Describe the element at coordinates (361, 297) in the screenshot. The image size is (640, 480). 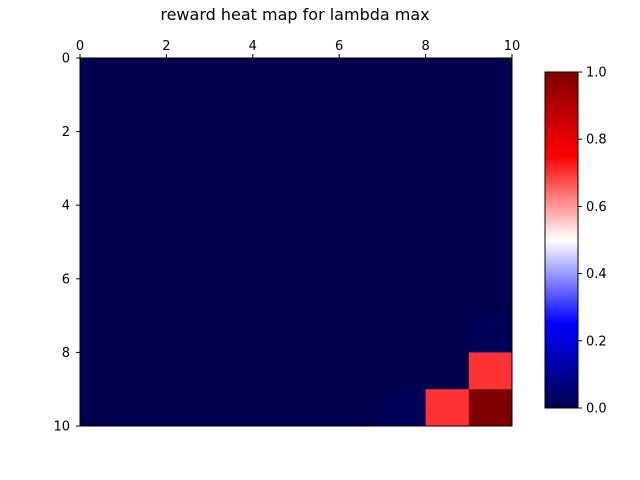
I see `heatmap-cell-r6-c6` at that location.